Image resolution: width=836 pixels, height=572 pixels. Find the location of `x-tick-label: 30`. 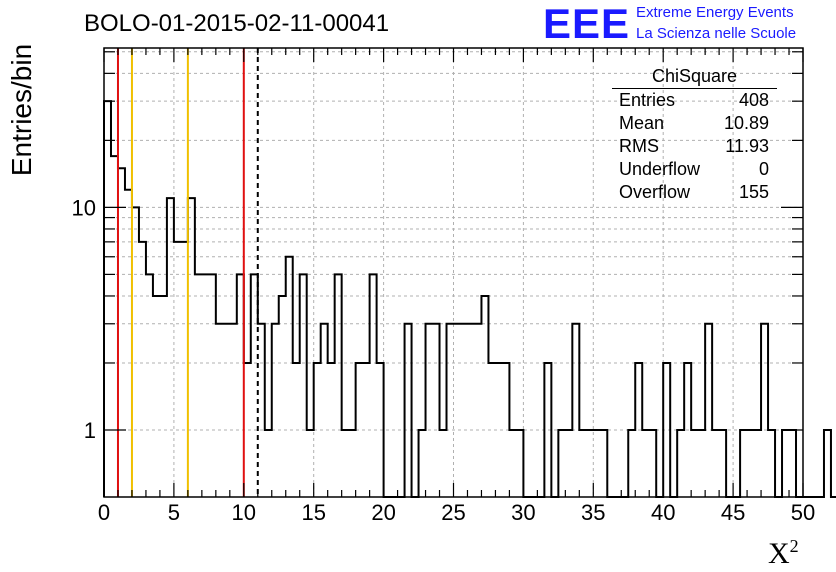

x-tick-label: 30 is located at coordinates (523, 512).